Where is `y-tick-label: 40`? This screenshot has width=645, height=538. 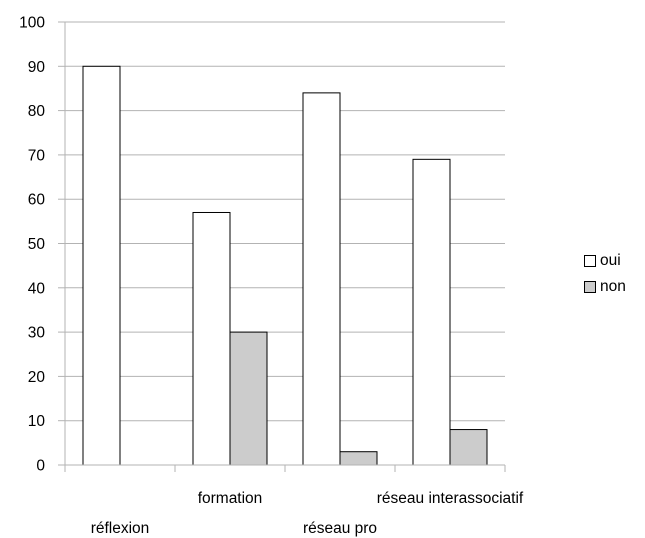
y-tick-label: 40 is located at coordinates (37, 288).